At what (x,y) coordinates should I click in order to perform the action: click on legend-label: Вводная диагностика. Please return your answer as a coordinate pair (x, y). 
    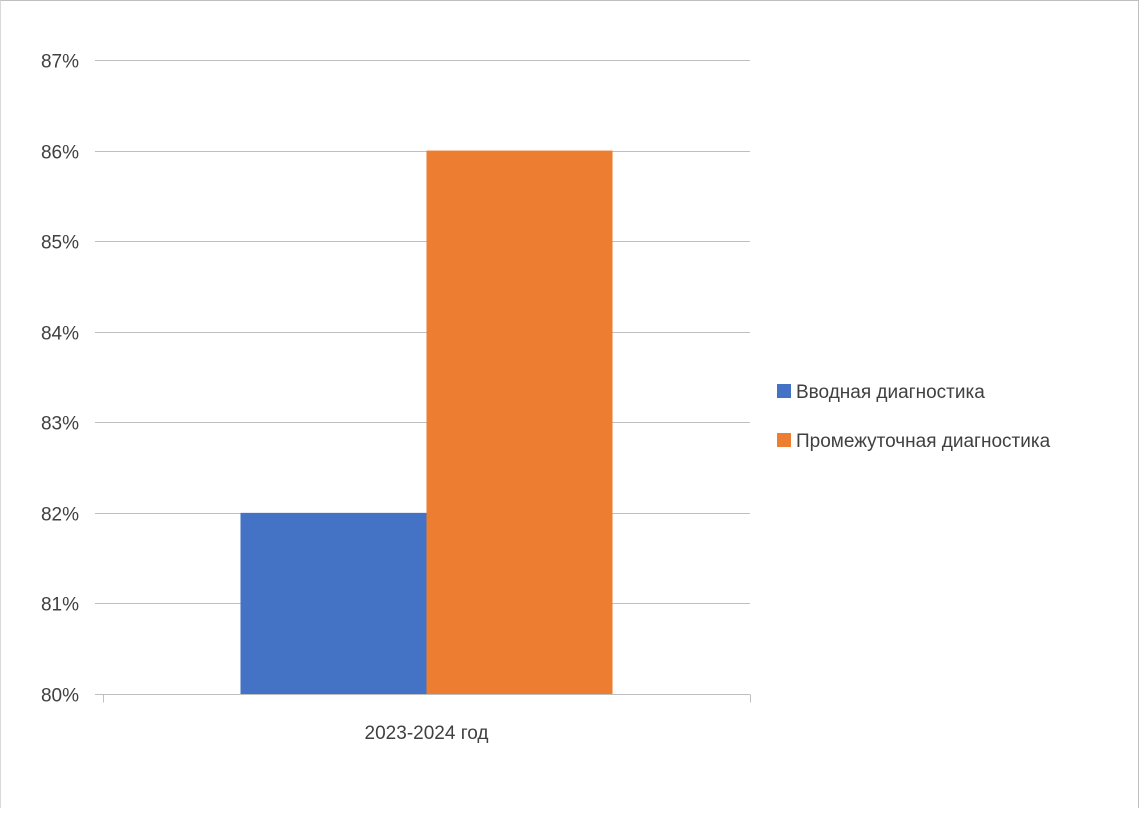
    Looking at the image, I should click on (890, 392).